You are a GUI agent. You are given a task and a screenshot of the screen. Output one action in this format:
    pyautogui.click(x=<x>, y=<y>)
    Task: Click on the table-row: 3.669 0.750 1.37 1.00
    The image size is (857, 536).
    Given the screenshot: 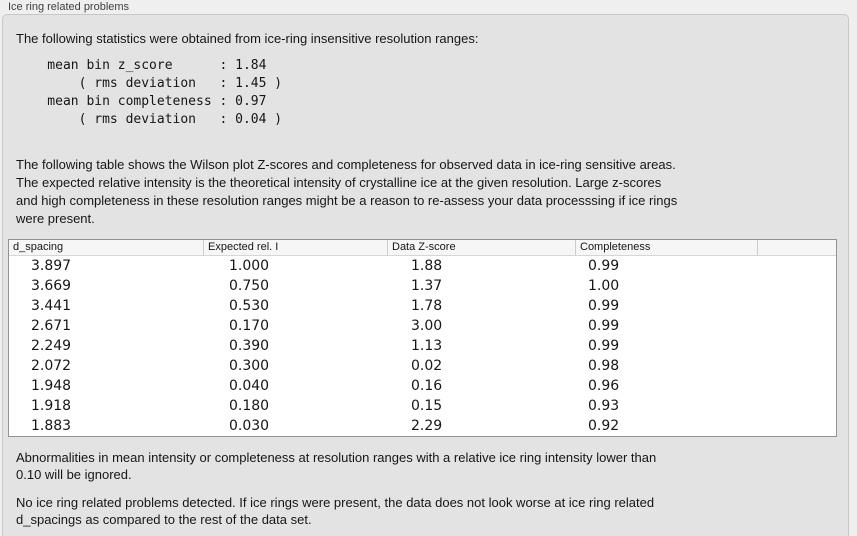 What is the action you would take?
    pyautogui.click(x=422, y=286)
    